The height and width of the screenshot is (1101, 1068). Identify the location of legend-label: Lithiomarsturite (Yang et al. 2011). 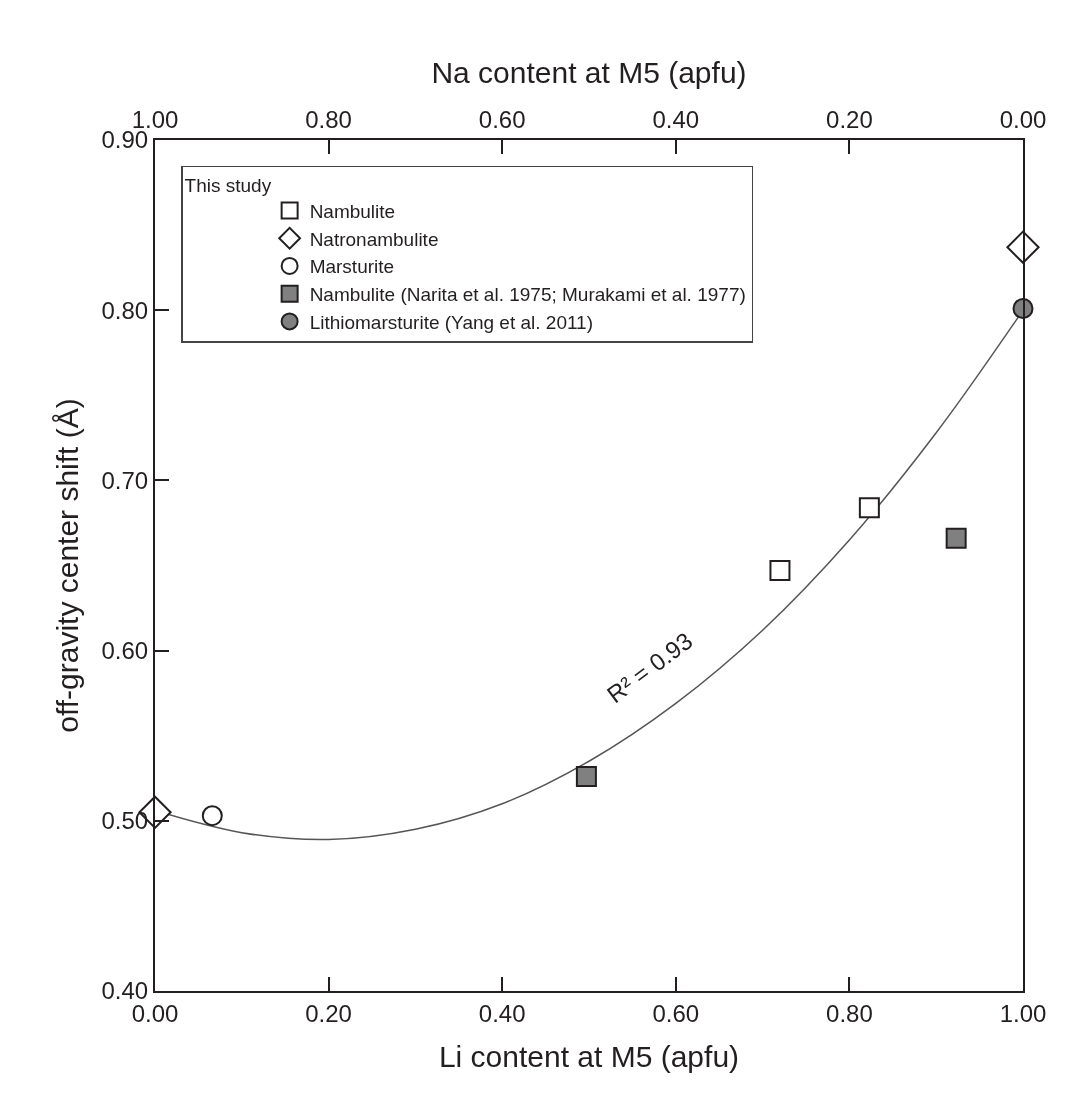
(451, 322).